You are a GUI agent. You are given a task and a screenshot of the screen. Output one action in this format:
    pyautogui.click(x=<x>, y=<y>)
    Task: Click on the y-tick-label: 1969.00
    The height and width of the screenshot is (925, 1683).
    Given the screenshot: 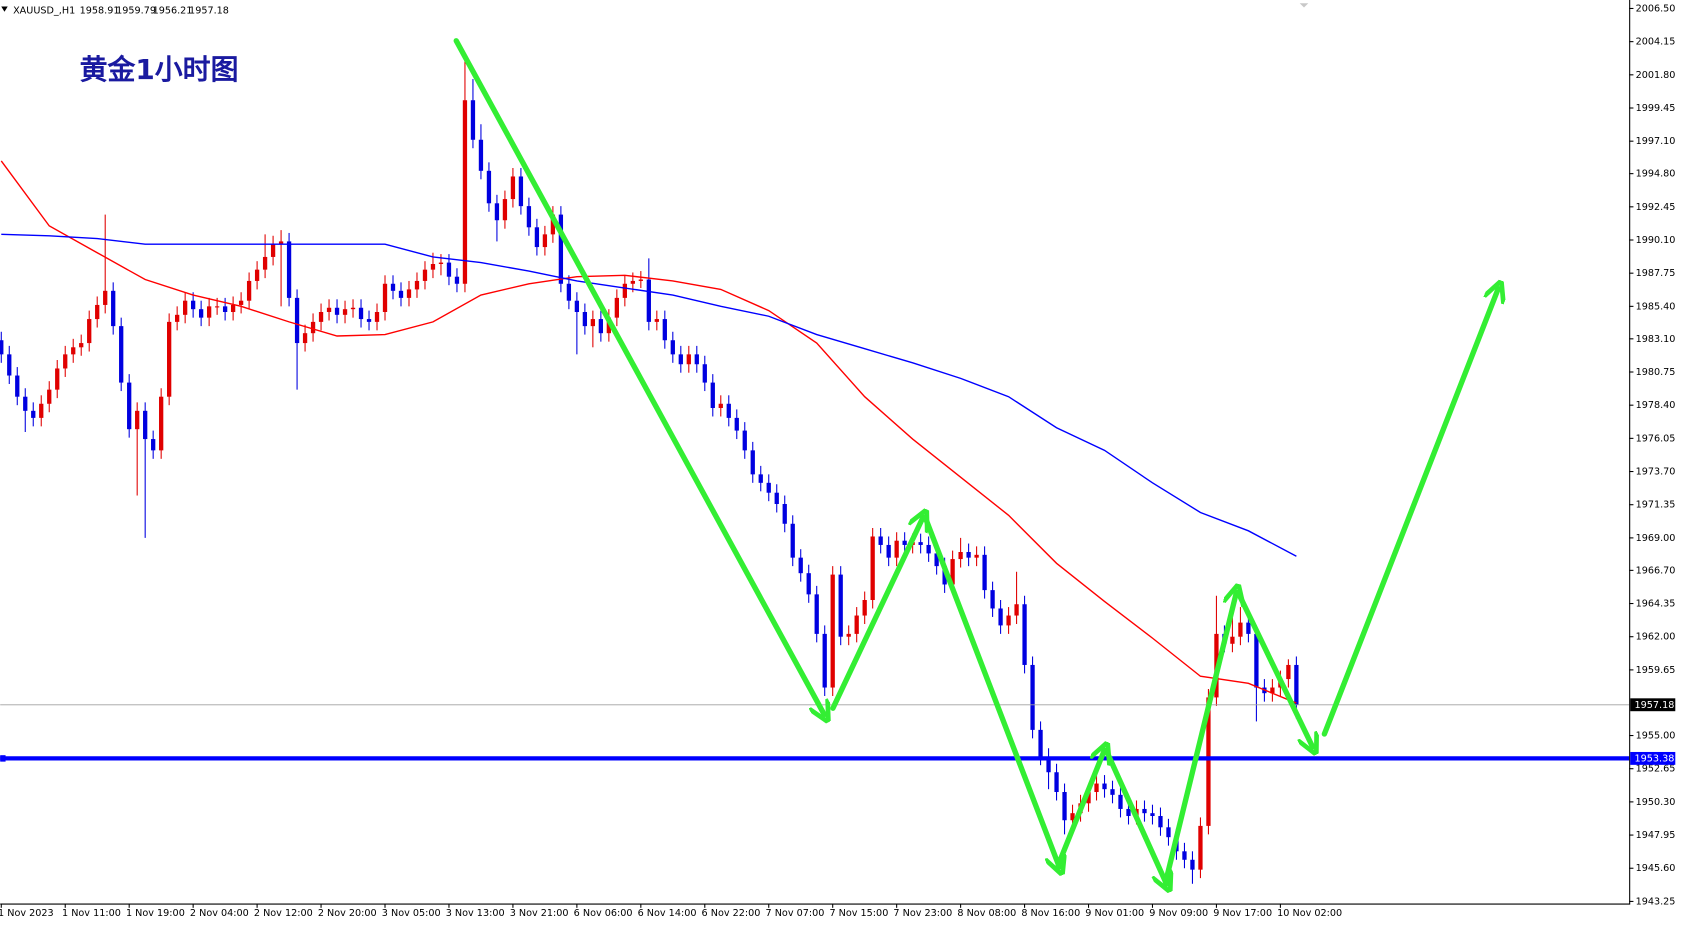 What is the action you would take?
    pyautogui.click(x=1656, y=538)
    